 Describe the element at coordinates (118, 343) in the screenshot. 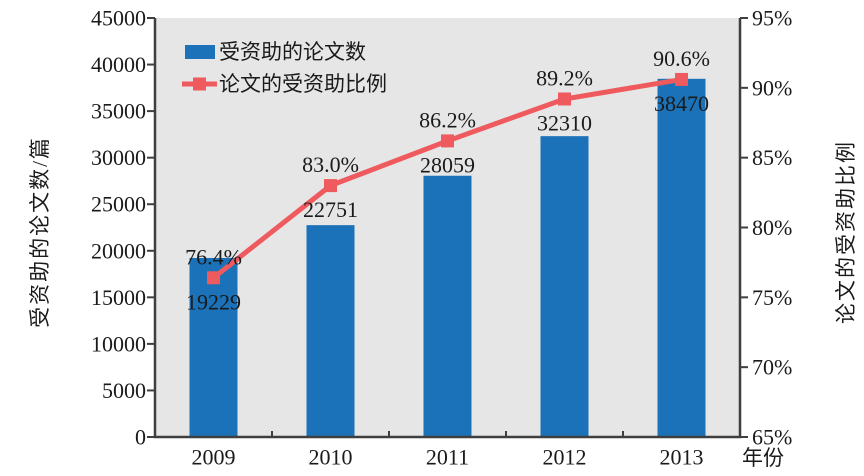

I see `left-tick-label: 10000` at that location.